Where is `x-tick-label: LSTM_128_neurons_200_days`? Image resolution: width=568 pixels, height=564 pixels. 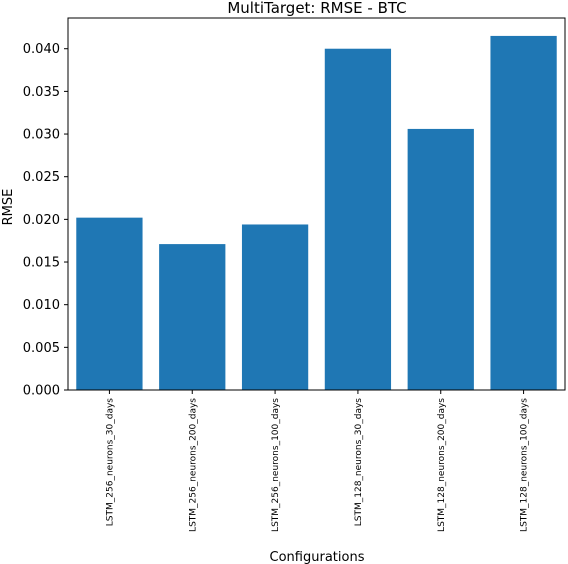 x-tick-label: LSTM_128_neurons_200_days is located at coordinates (442, 465).